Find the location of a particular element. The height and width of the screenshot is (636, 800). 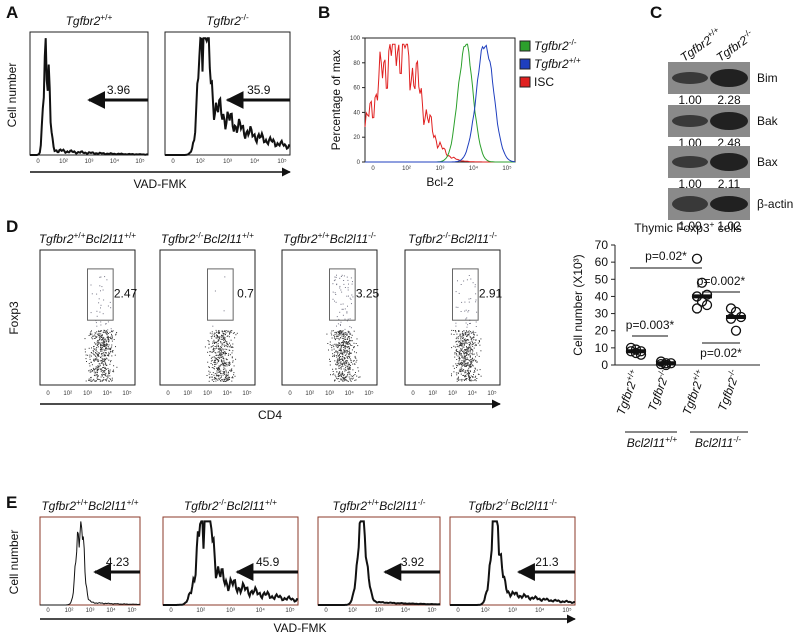

label: Tgfbr2+/+Bcl2l11+/+ is located at coordinates (89, 505).